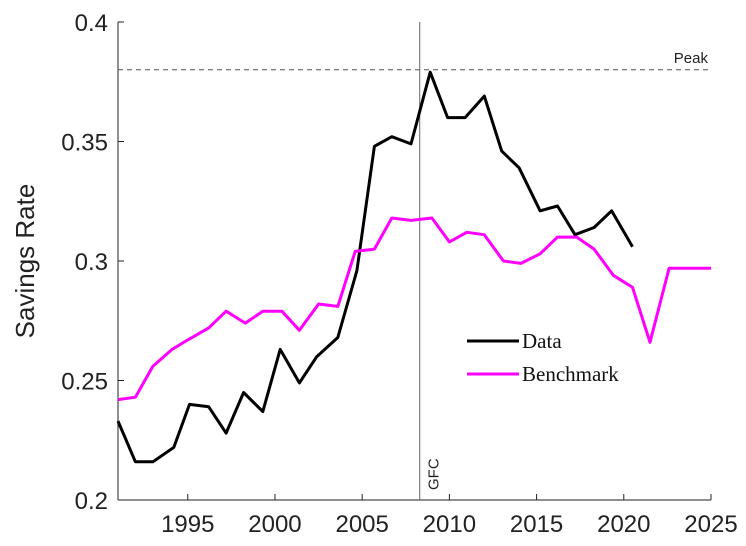  What do you see at coordinates (623, 524) in the screenshot?
I see `x-tick-label: 2020` at bounding box center [623, 524].